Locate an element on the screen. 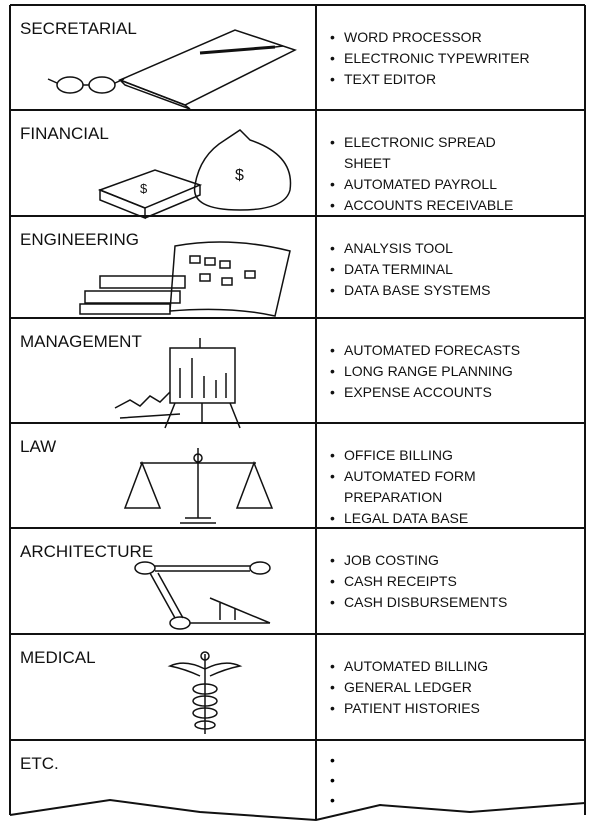 This screenshot has width=595, height=824. illustration: $ $ is located at coordinates (194, 174).